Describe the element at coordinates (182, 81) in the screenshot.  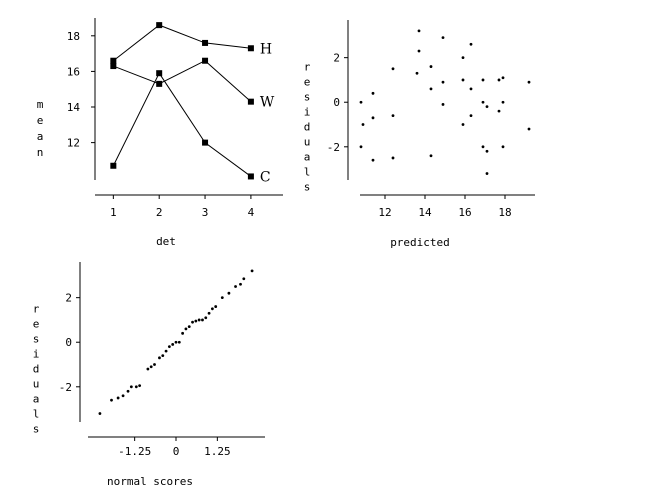
I see `series-line-w` at that location.